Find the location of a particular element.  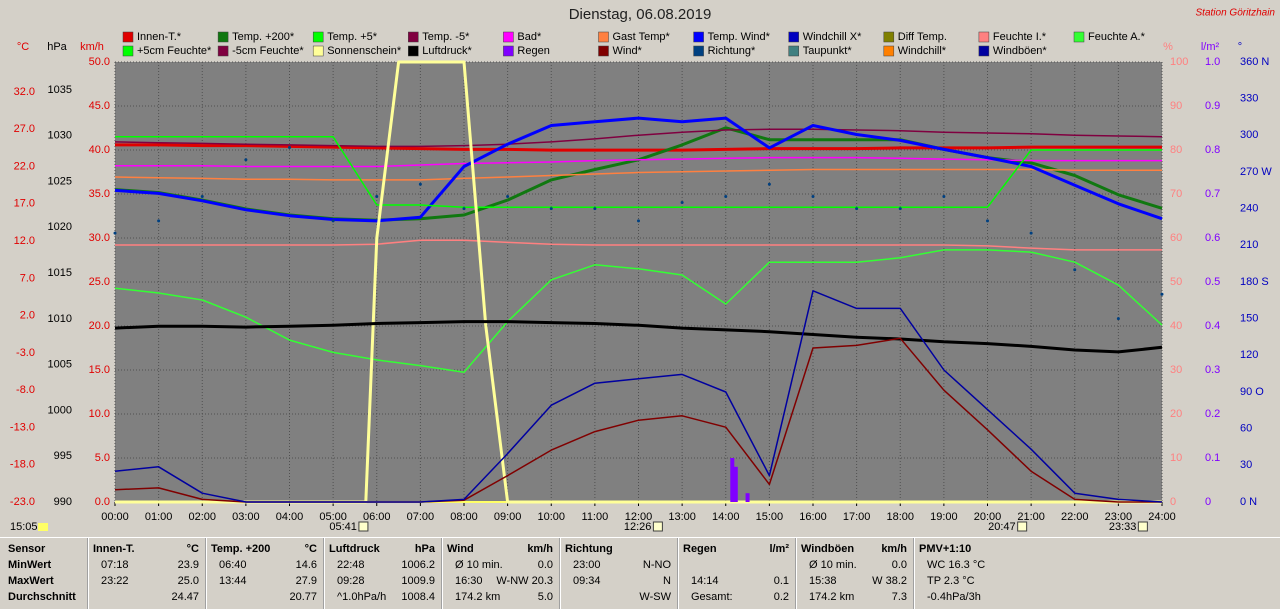

axis-label: hPa is located at coordinates (57, 47).